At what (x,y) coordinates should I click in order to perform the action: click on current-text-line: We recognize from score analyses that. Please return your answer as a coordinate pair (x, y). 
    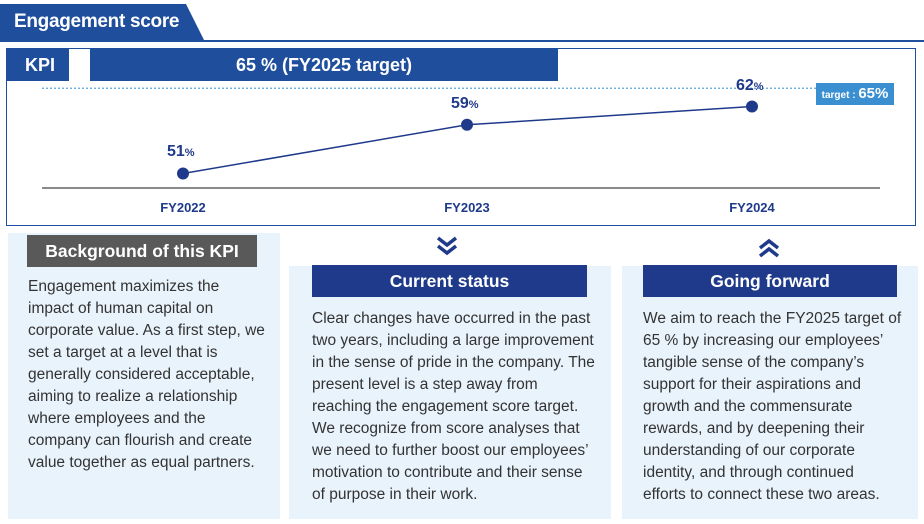
    Looking at the image, I should click on (446, 428).